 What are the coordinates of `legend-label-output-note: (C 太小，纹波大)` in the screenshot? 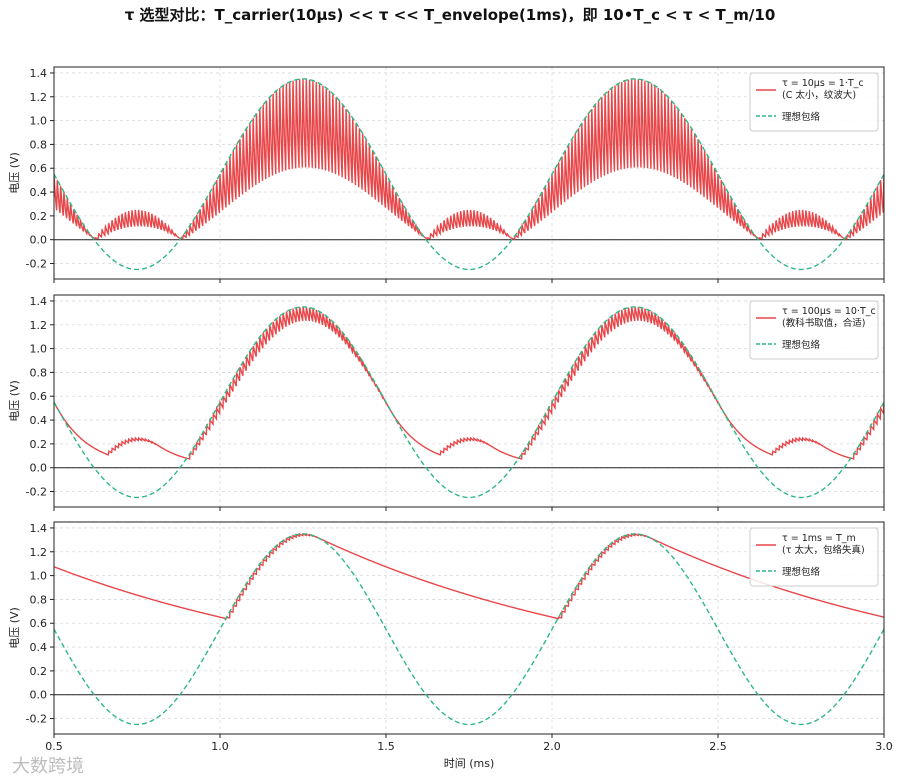 It's located at (819, 95).